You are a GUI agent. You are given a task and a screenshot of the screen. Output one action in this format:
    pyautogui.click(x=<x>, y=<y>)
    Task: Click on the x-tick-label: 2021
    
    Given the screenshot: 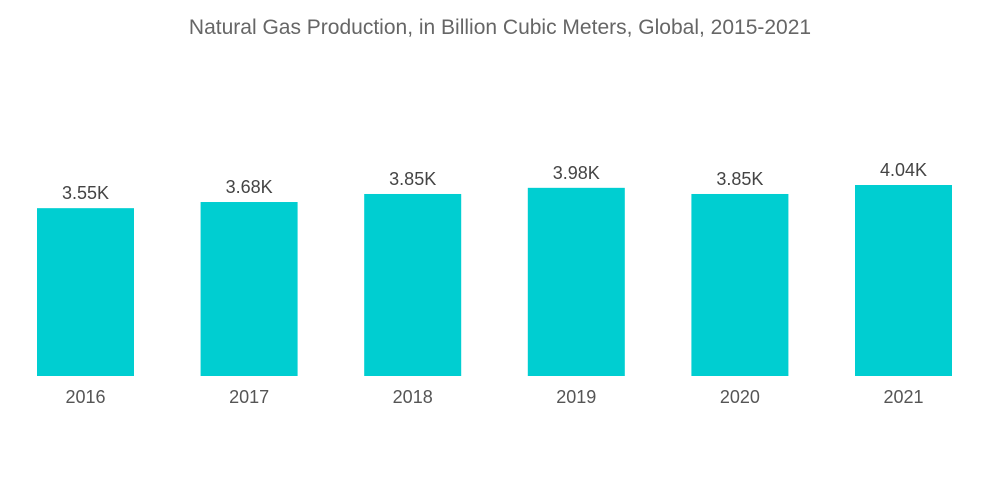 What is the action you would take?
    pyautogui.click(x=903, y=397)
    